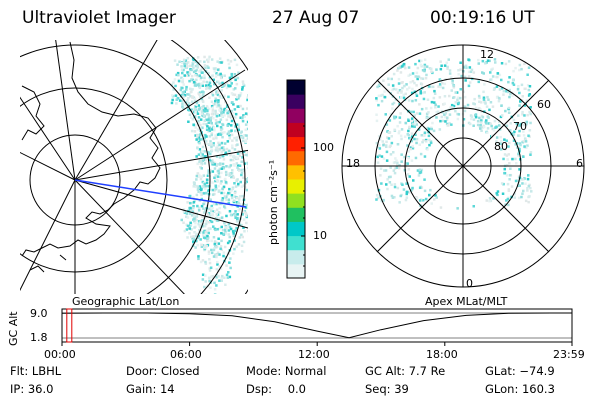 The image size is (600, 400). Describe the element at coordinates (36, 371) in the screenshot. I see `info-flt: Flt: LBHL` at that location.